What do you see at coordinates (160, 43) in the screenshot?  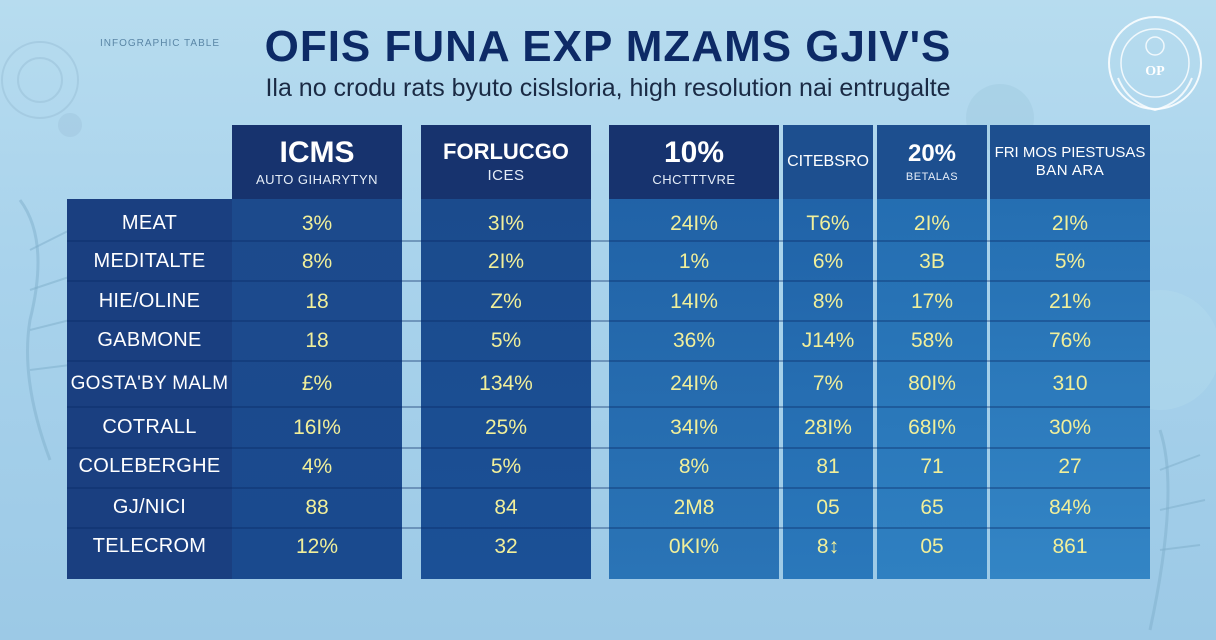 I see `corner-caption: INFOGRAPHIC TABLE` at bounding box center [160, 43].